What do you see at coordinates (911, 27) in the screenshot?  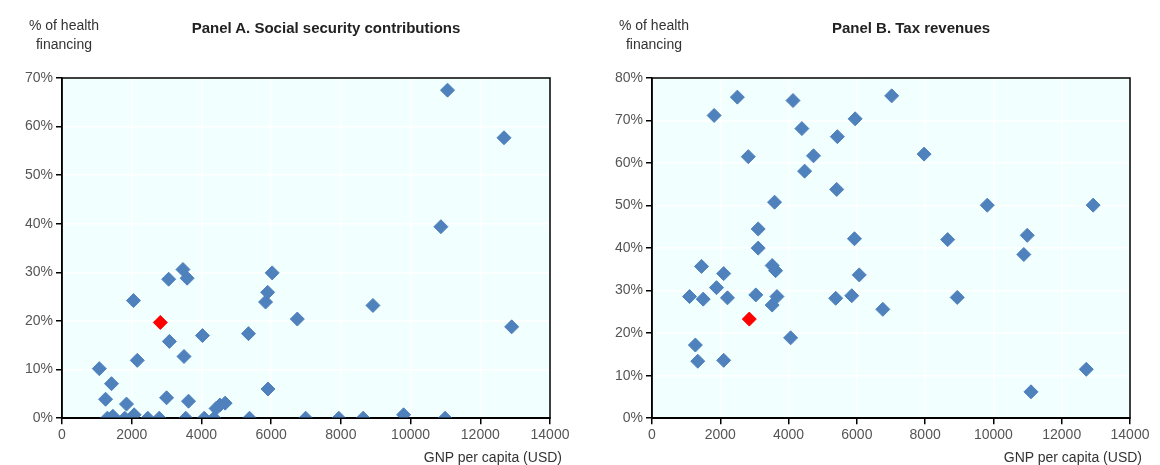 I see `chart-title: Panel B. Tax revenues` at bounding box center [911, 27].